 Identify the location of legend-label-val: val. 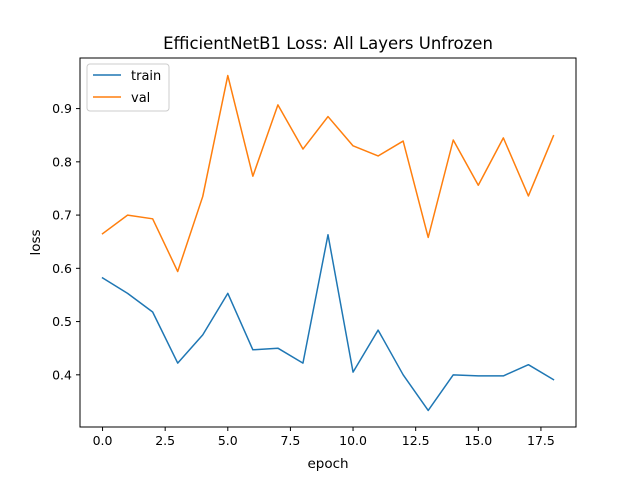
(140, 98).